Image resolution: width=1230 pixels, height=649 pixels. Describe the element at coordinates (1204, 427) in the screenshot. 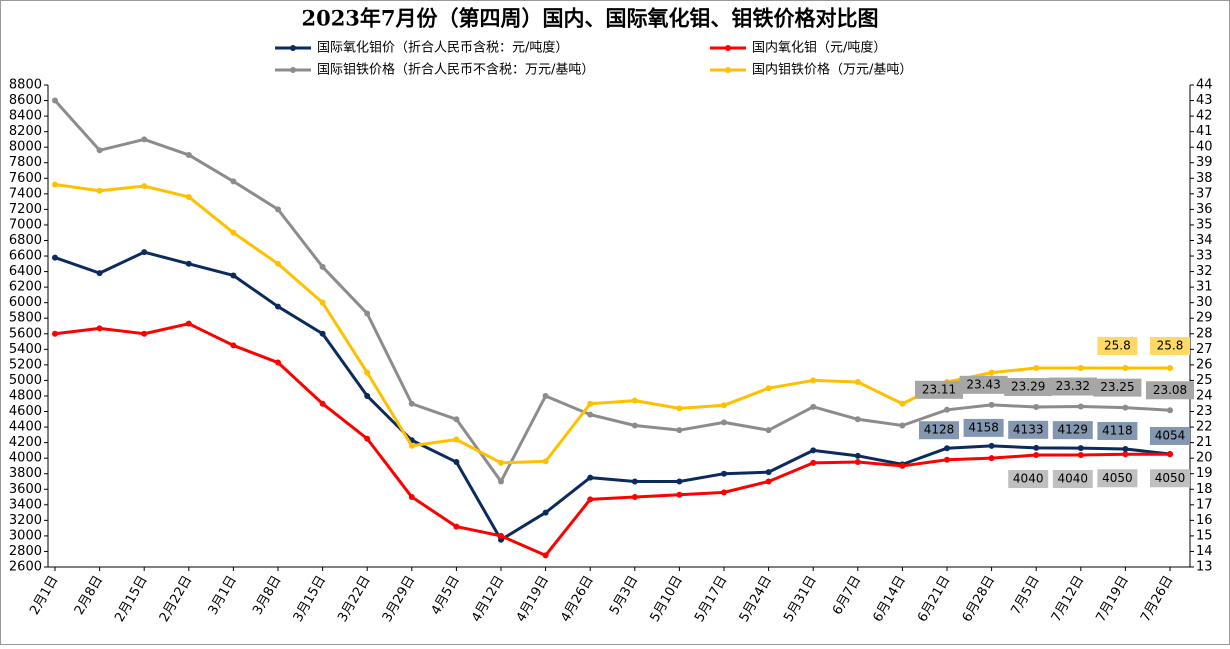

I see `y2-tick-label: 22` at that location.